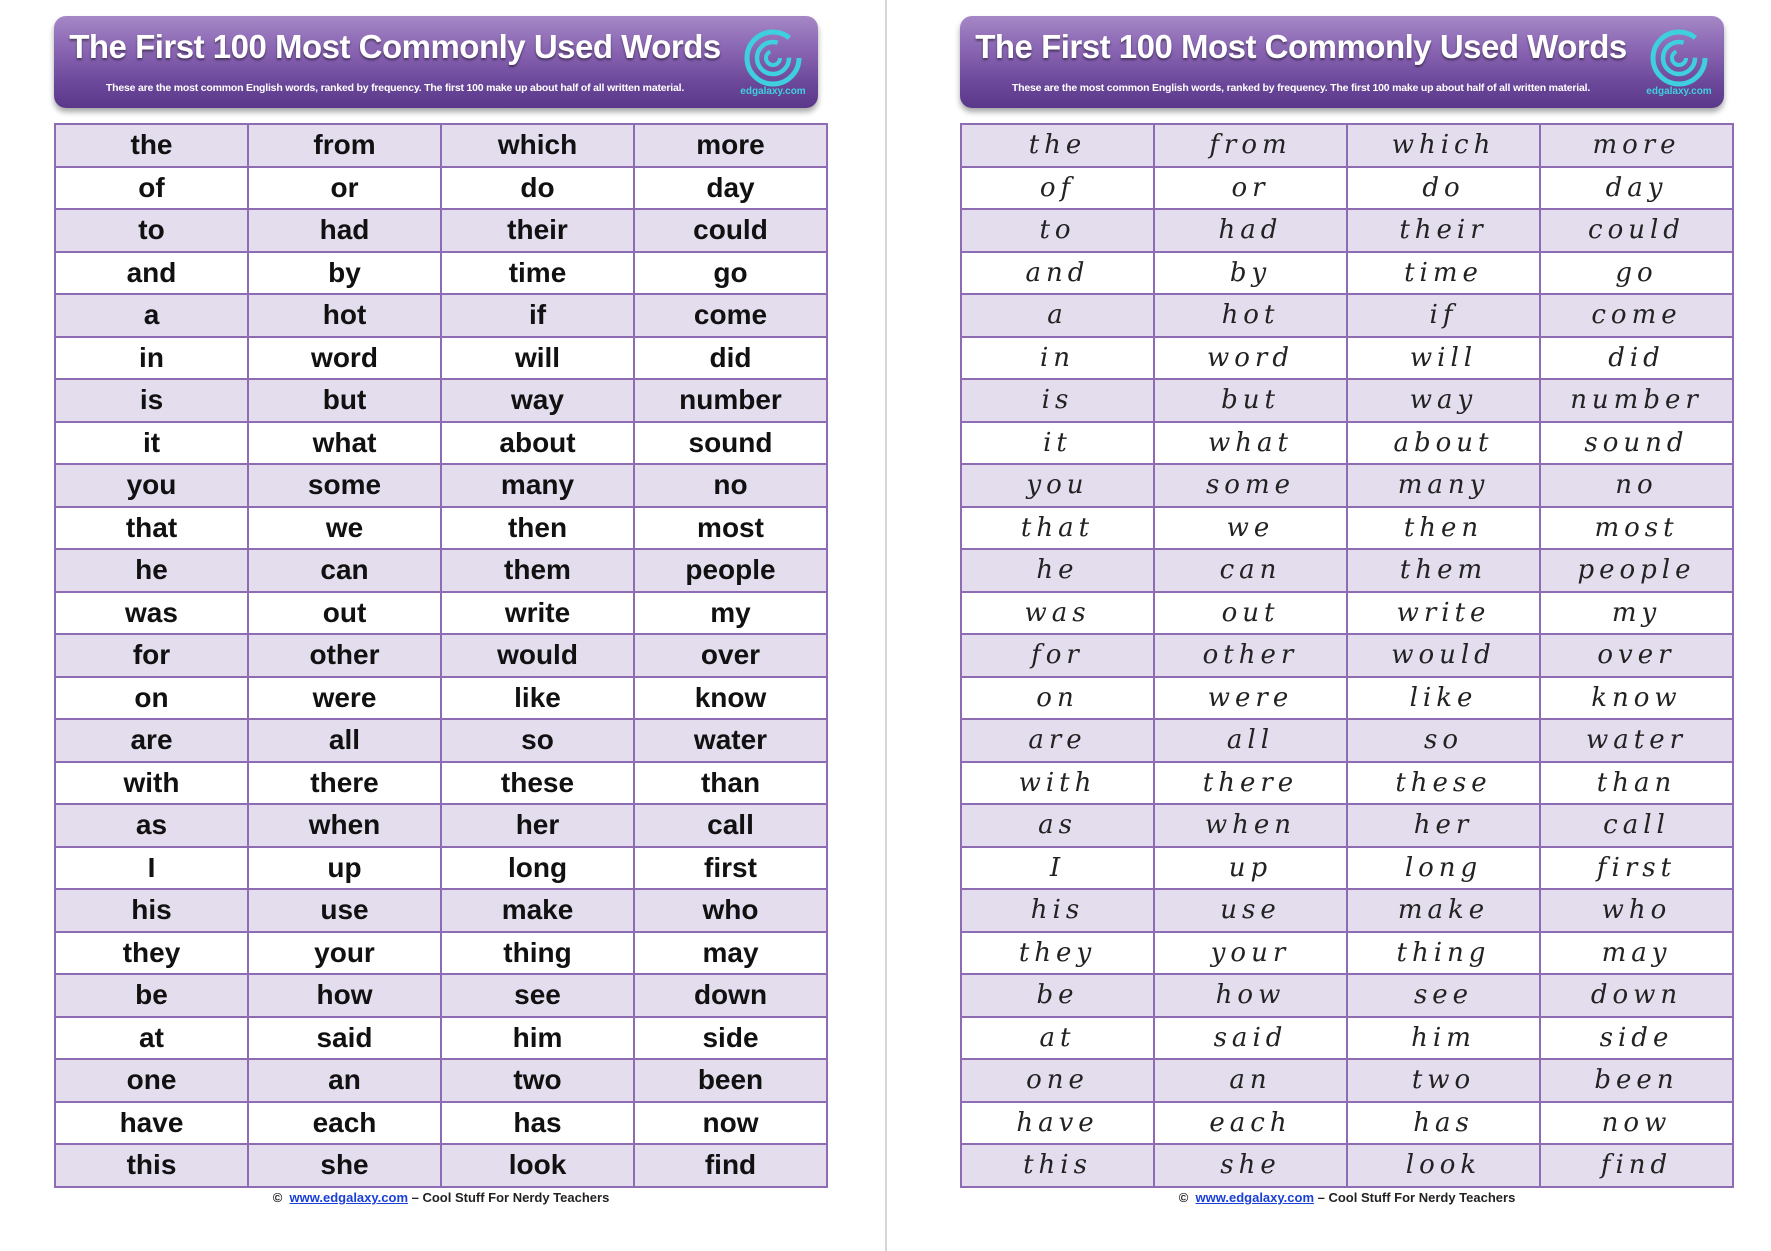 This screenshot has height=1251, width=1771. I want to click on table-row: of or do day, so click(441, 187).